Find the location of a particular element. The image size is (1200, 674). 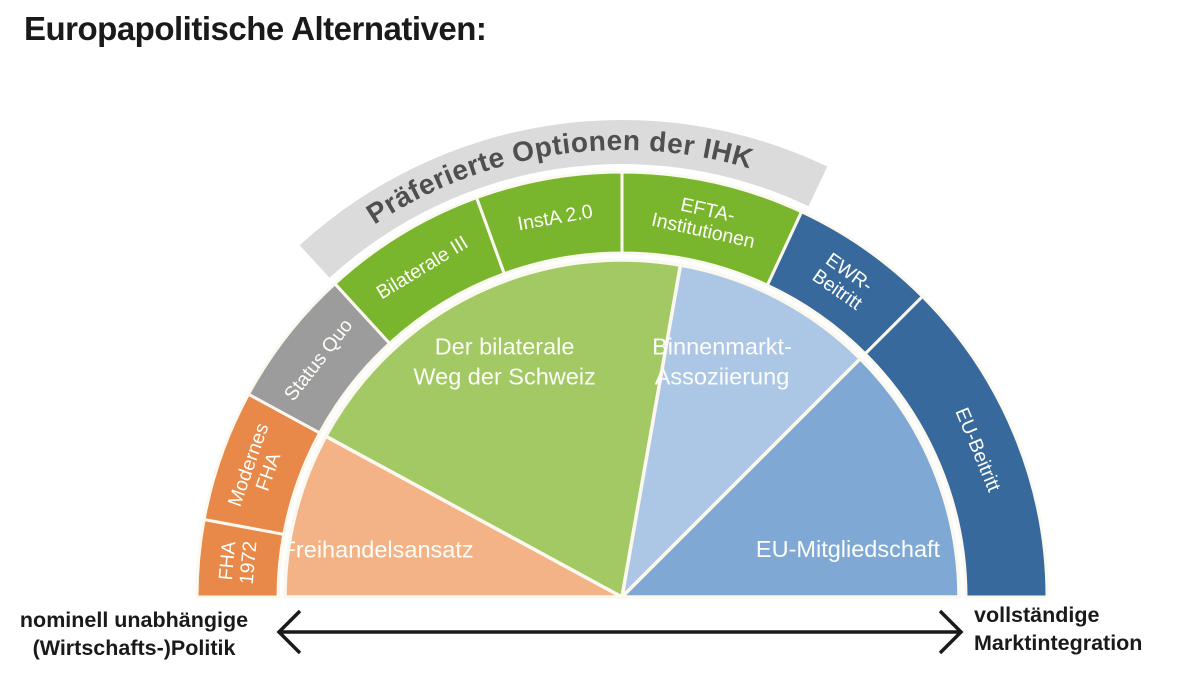

sector-label-eu-mitgliedschaft: EU-Mitgliedschaft is located at coordinates (848, 549).